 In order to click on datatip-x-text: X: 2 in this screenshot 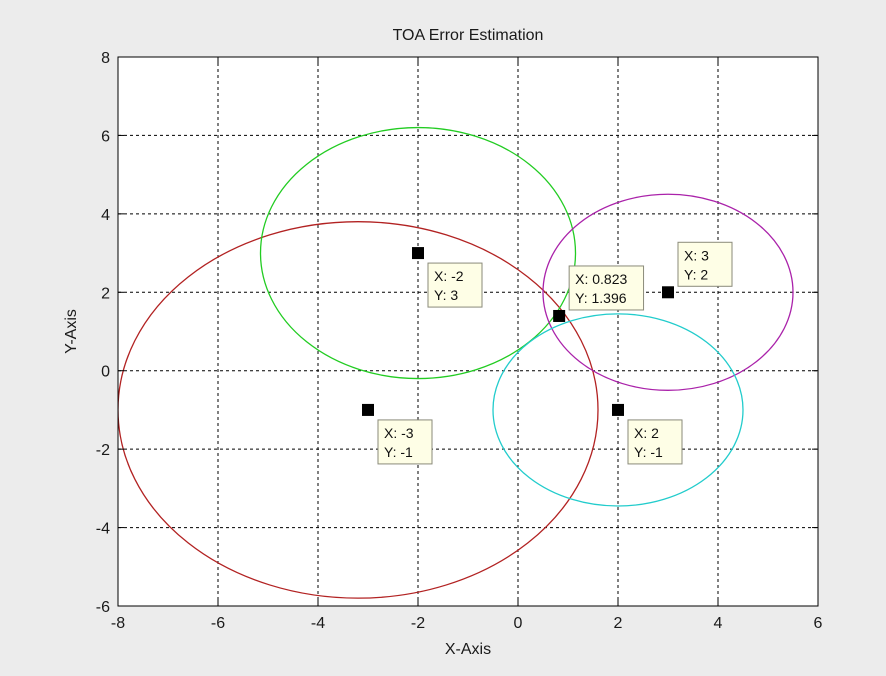, I will do `click(646, 433)`.